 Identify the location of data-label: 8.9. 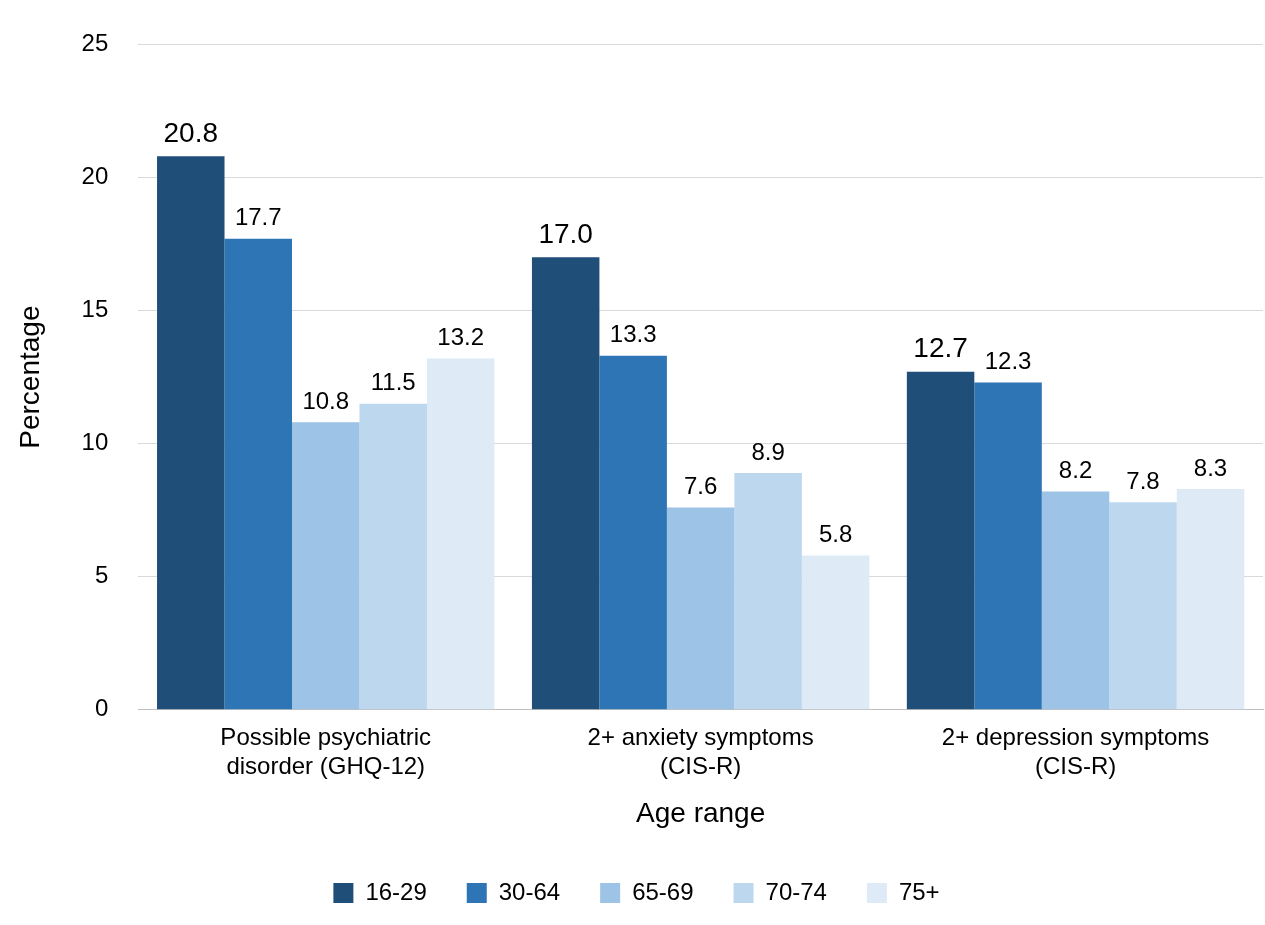
(768, 451).